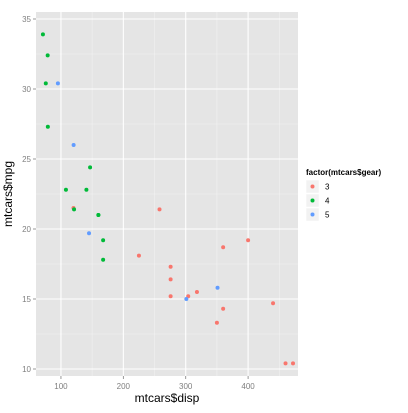 The image size is (408, 413). I want to click on x-tick-label: 100, so click(61, 386).